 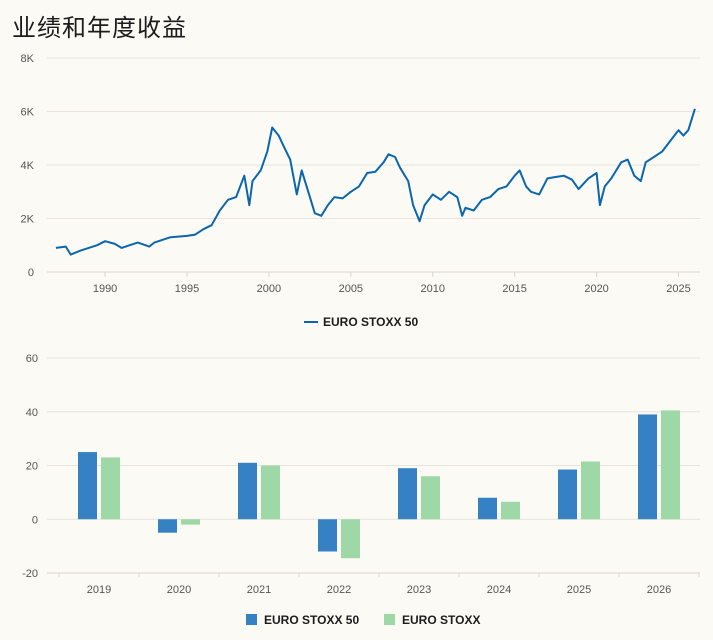 I want to click on bar-x-tick-label: 2022, so click(x=339, y=590).